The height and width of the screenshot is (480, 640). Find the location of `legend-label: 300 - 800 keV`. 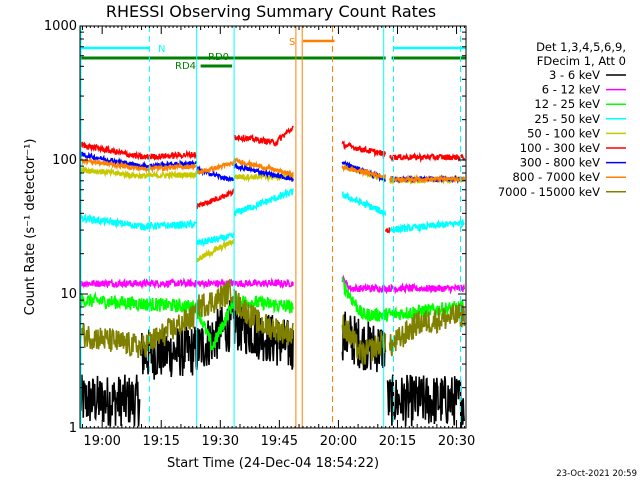

legend-label: 300 - 800 keV is located at coordinates (560, 163).